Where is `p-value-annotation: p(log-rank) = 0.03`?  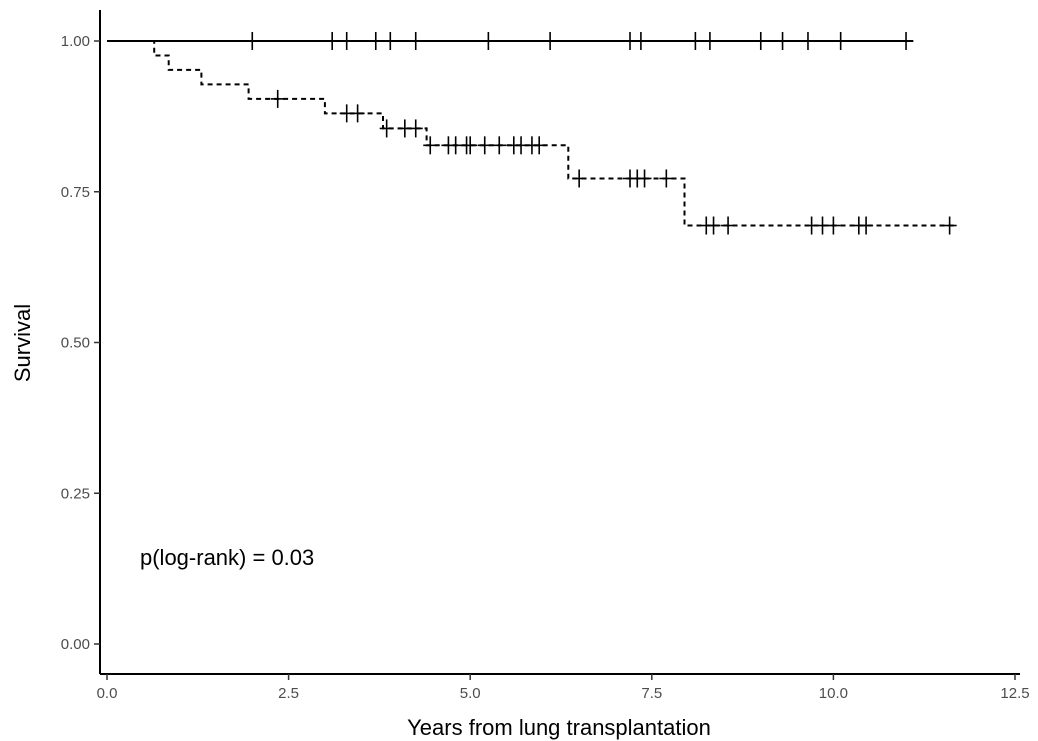
p-value-annotation: p(log-rank) = 0.03 is located at coordinates (227, 557).